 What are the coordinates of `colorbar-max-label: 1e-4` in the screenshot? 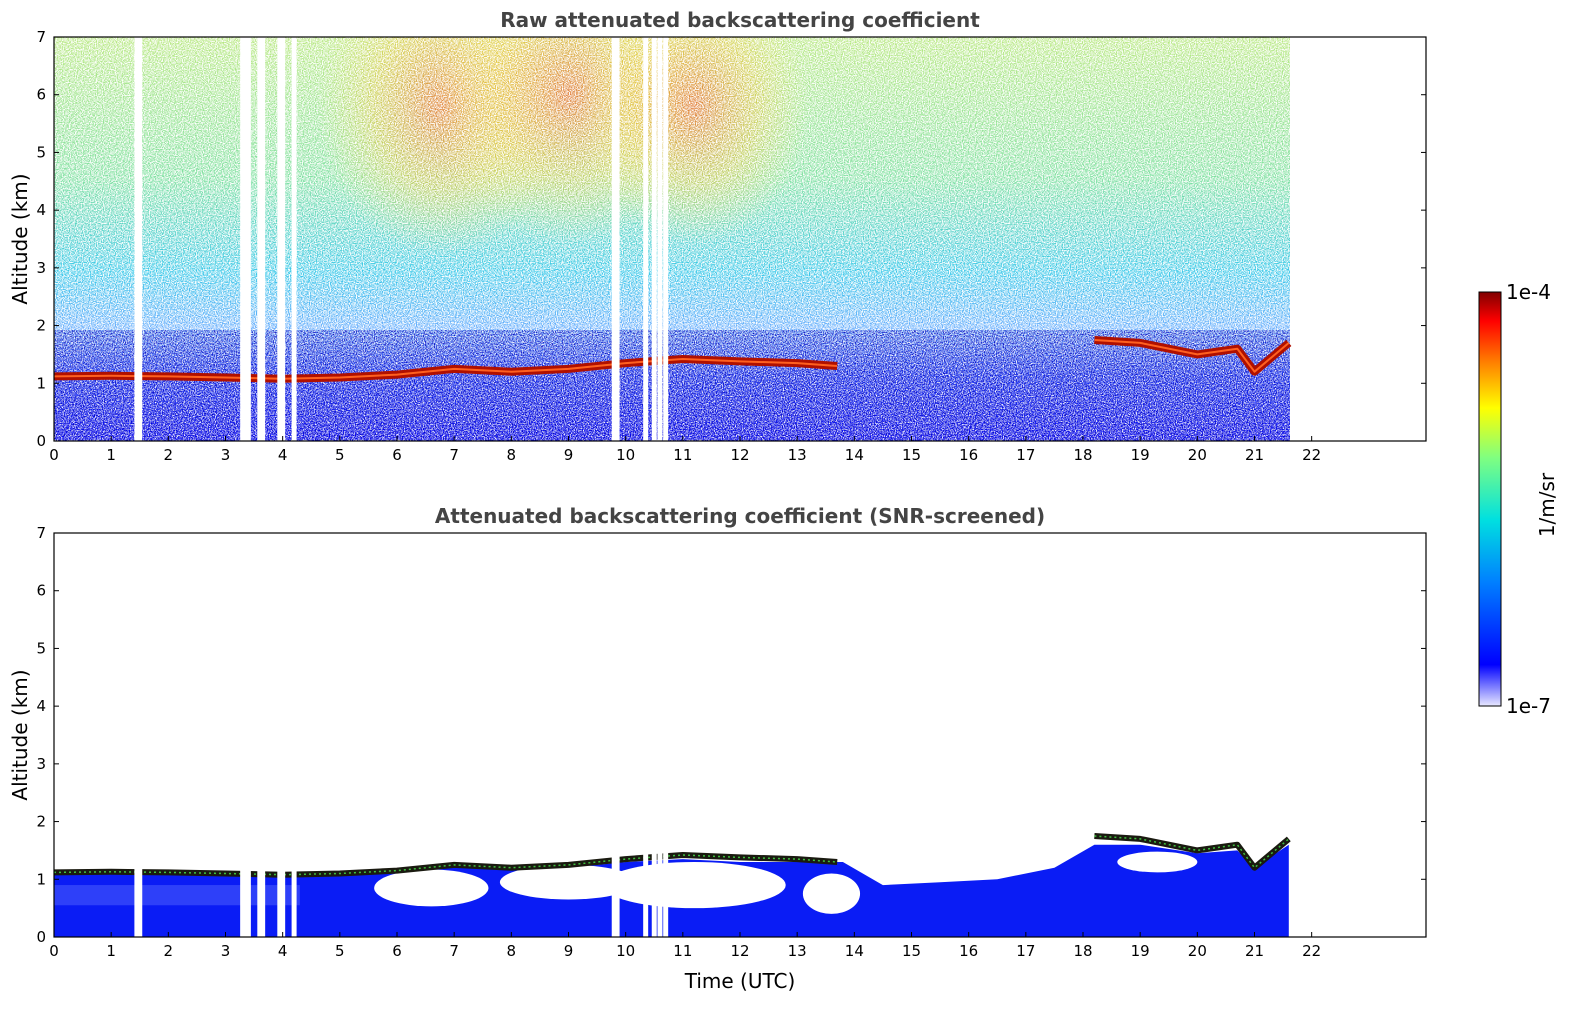 It's located at (1528, 292).